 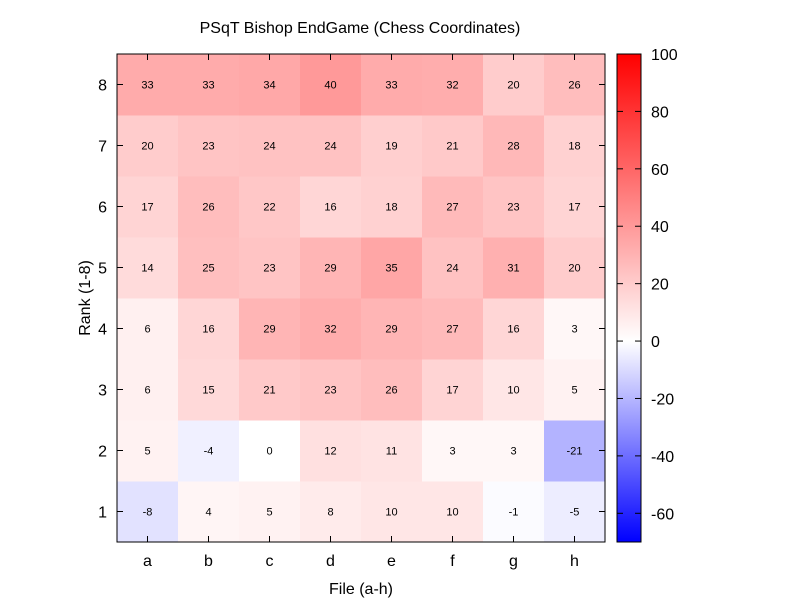 What do you see at coordinates (209, 452) in the screenshot?
I see `cell-value-label: -4` at bounding box center [209, 452].